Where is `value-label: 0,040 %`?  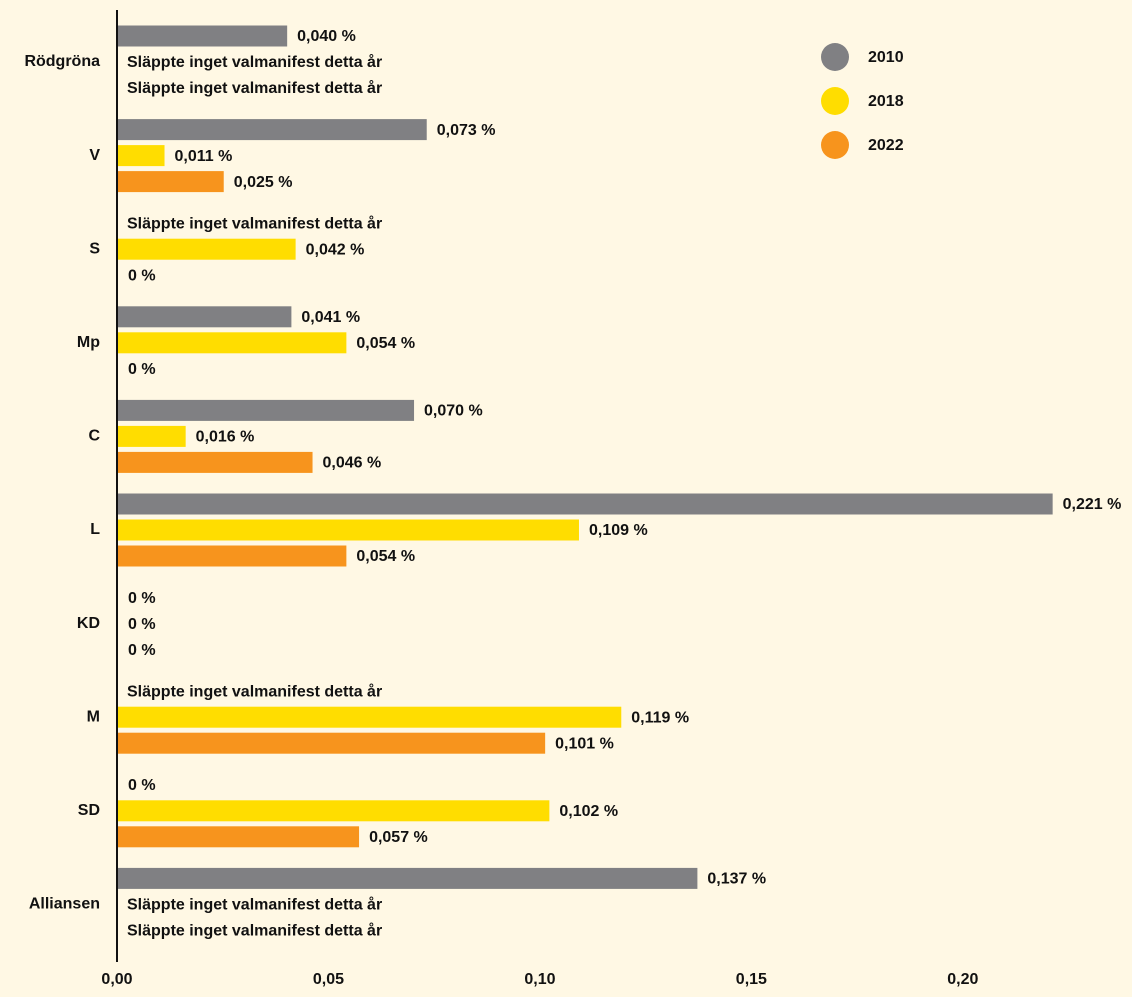 value-label: 0,040 % is located at coordinates (326, 36).